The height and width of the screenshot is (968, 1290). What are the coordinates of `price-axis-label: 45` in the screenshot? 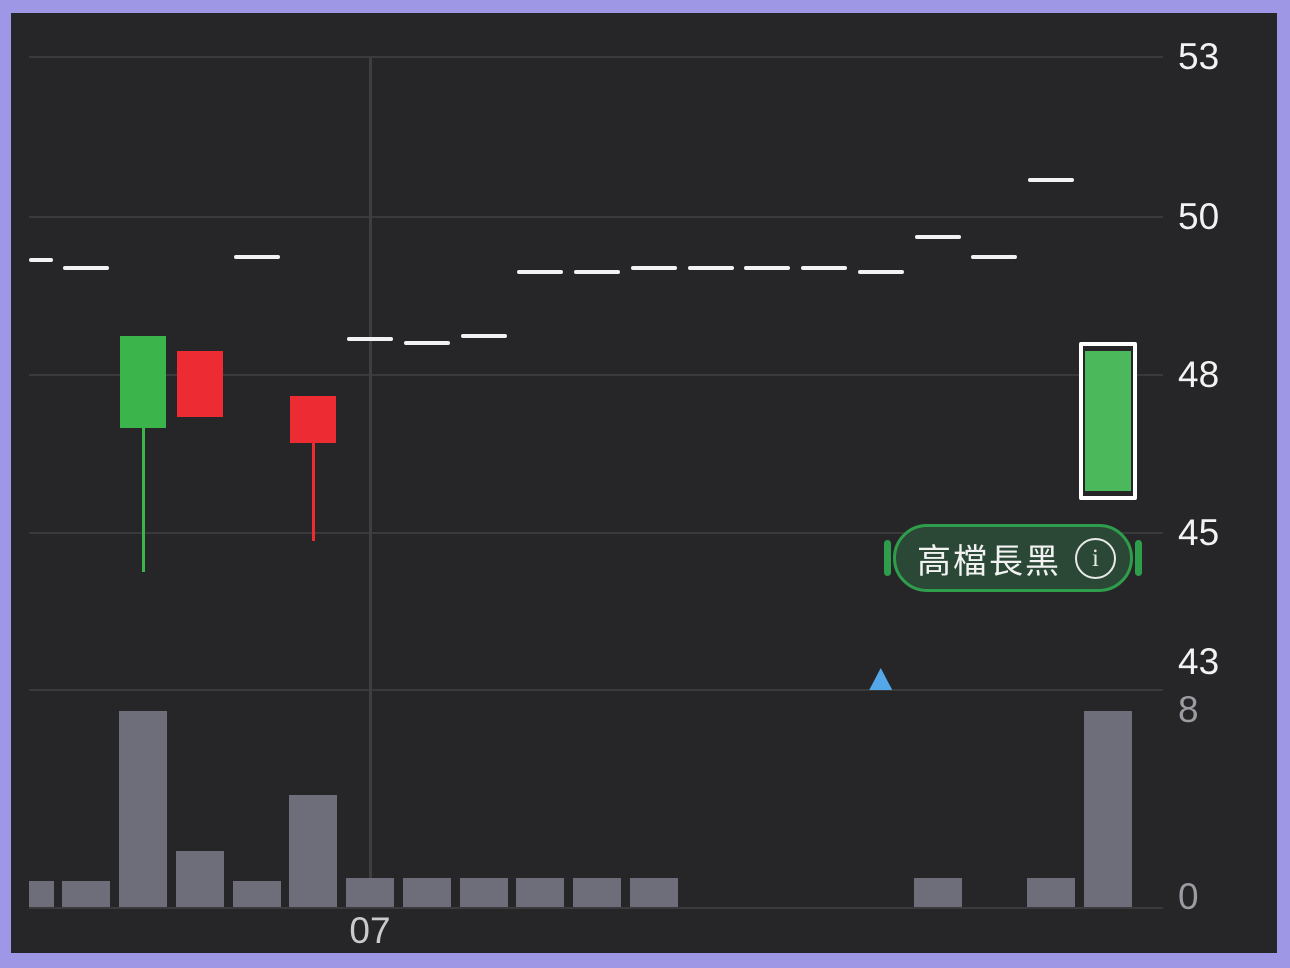 It's located at (1199, 532).